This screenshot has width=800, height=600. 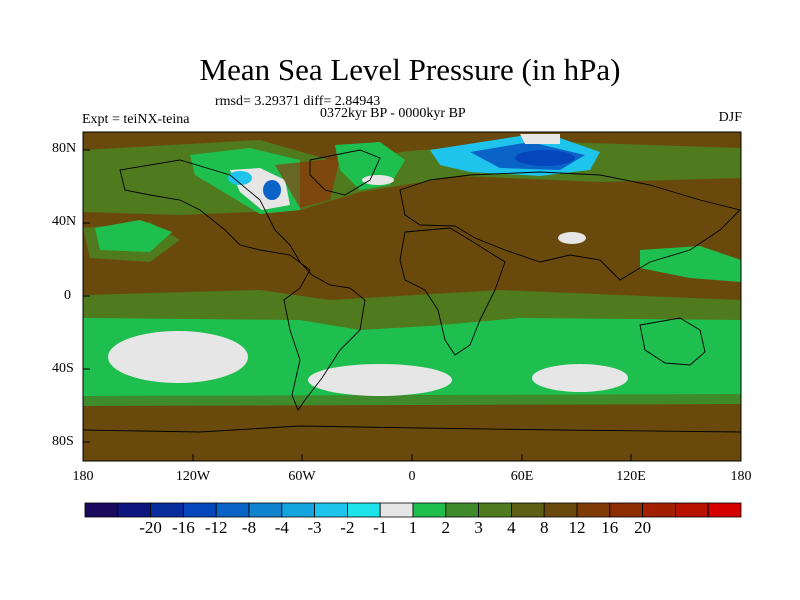 What do you see at coordinates (393, 113) in the screenshot?
I see `period-text: 0372kyr BP - 0000kyr BP` at bounding box center [393, 113].